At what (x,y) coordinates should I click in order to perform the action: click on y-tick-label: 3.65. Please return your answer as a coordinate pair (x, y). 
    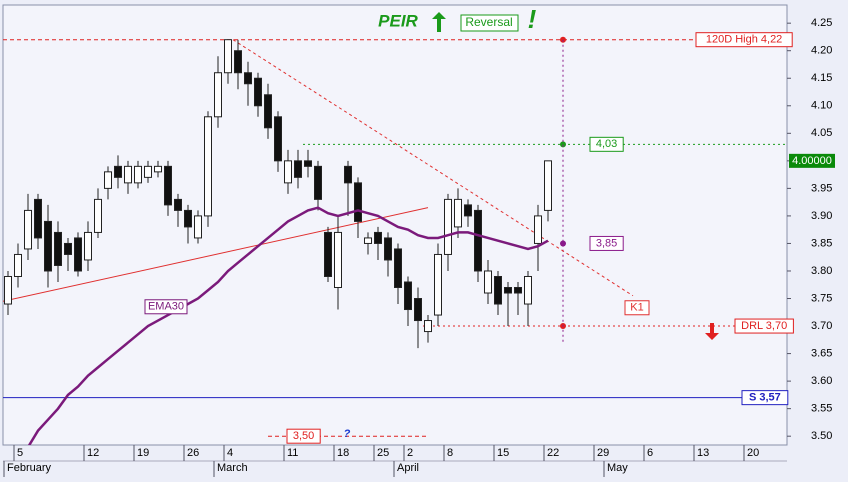
    Looking at the image, I should click on (821, 353).